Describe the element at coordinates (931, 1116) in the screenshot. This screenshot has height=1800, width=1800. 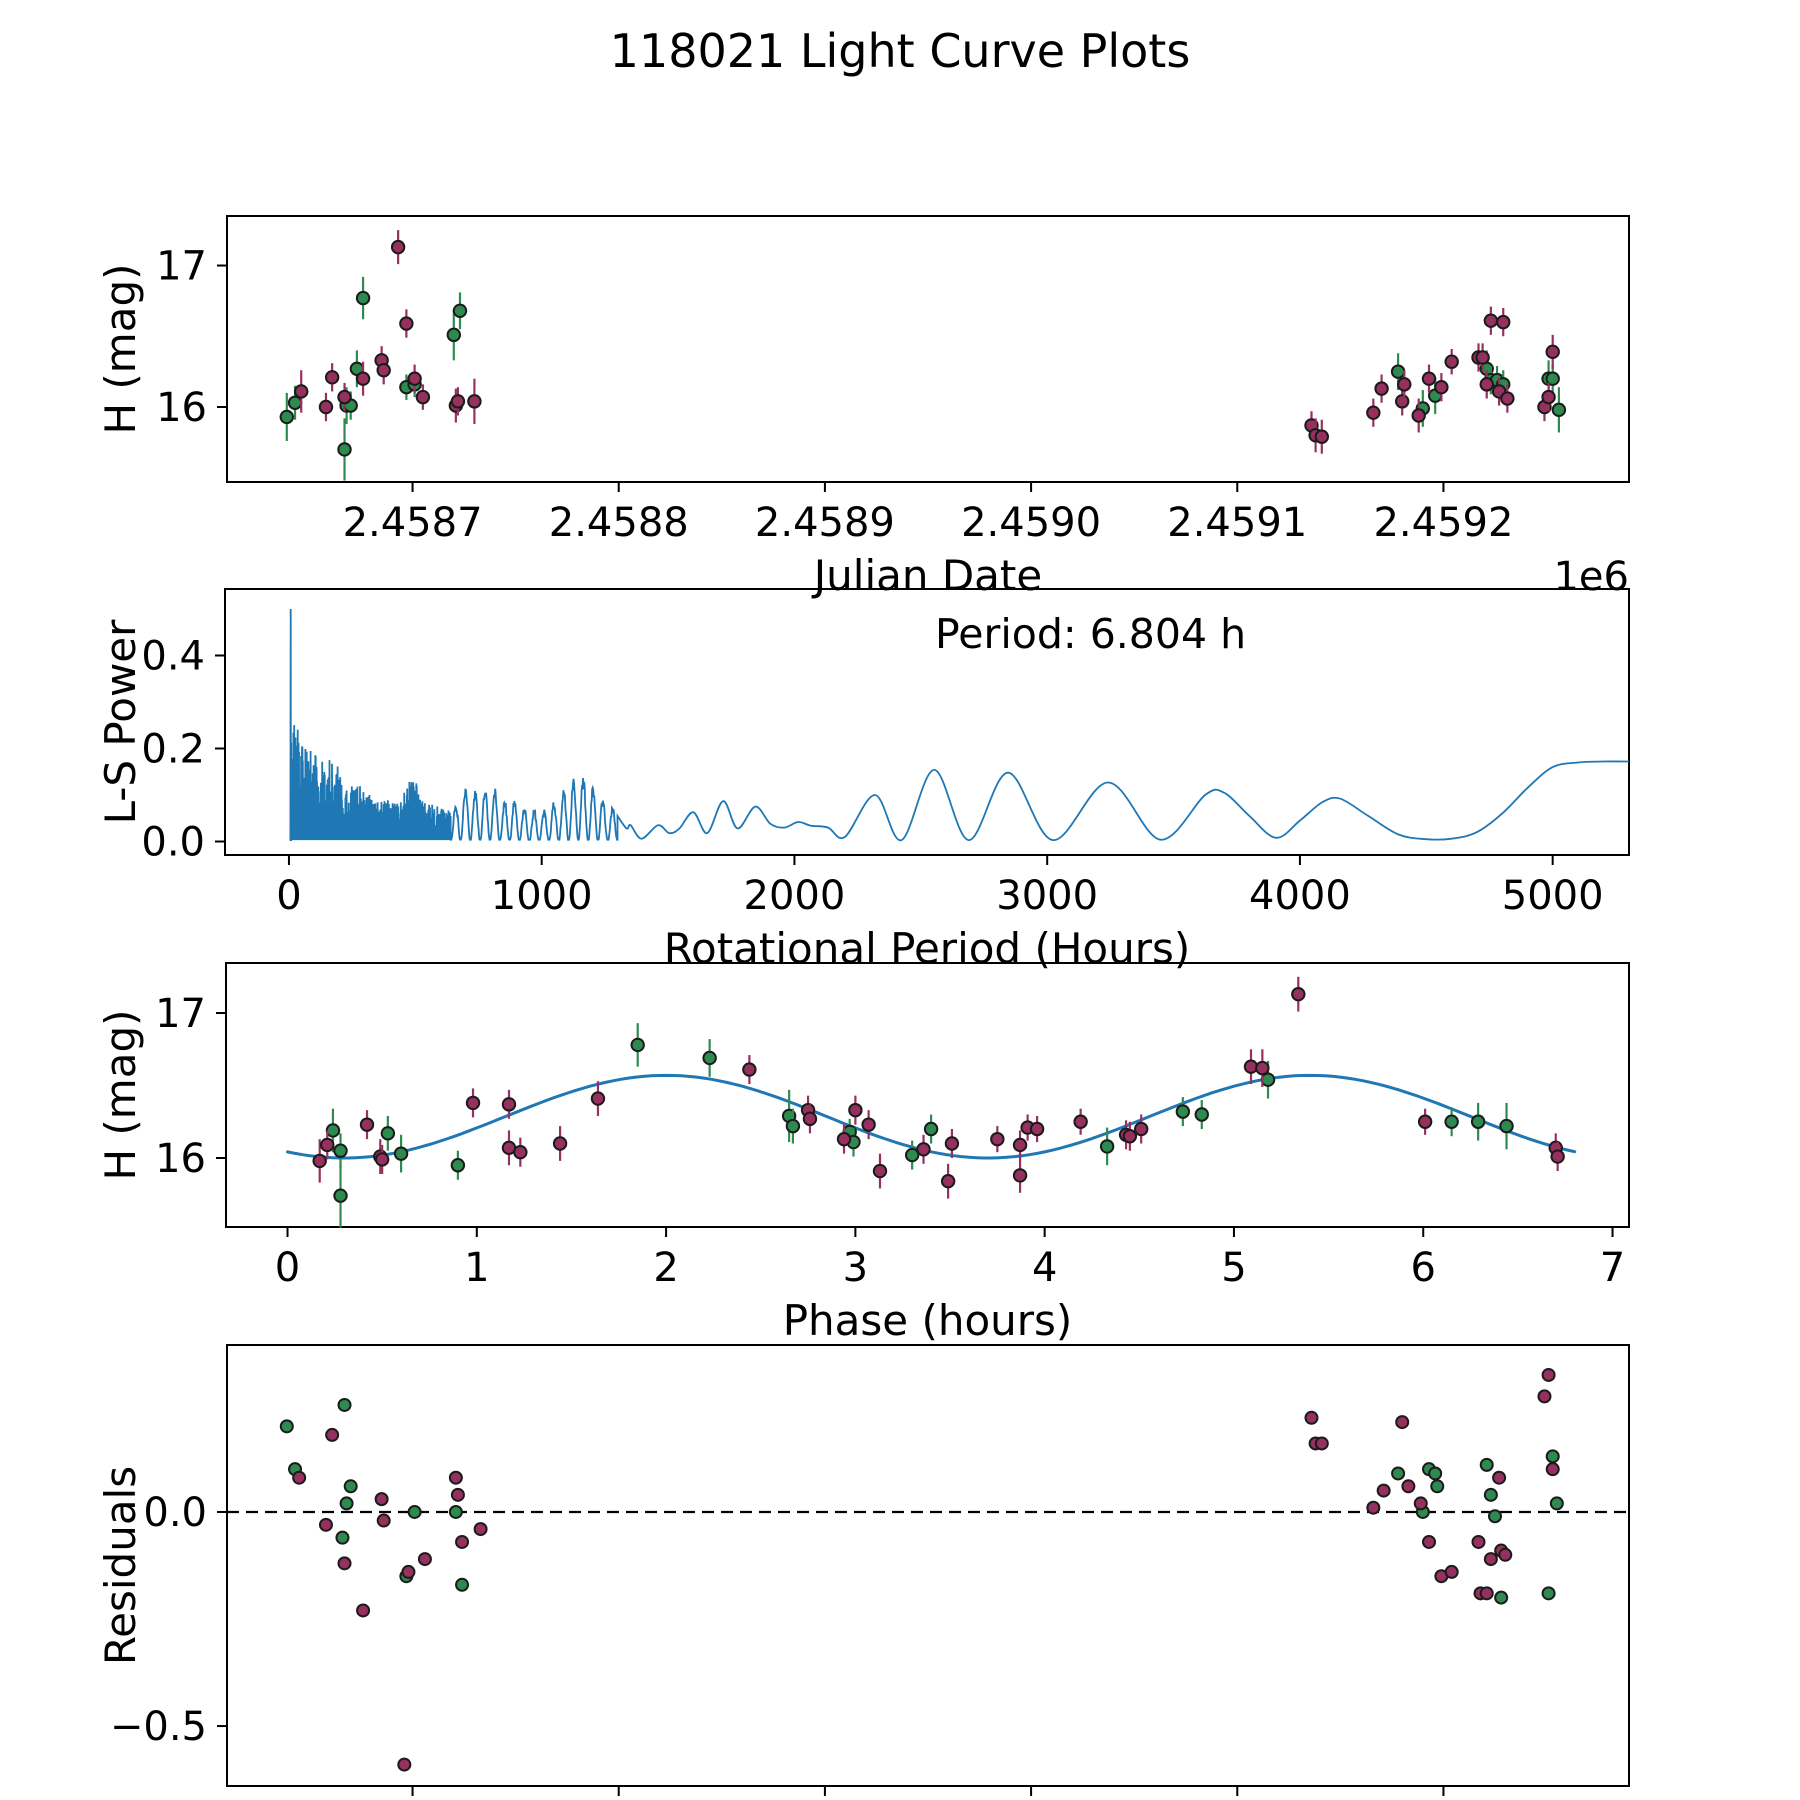
I see `sinusoid-fit-line` at that location.